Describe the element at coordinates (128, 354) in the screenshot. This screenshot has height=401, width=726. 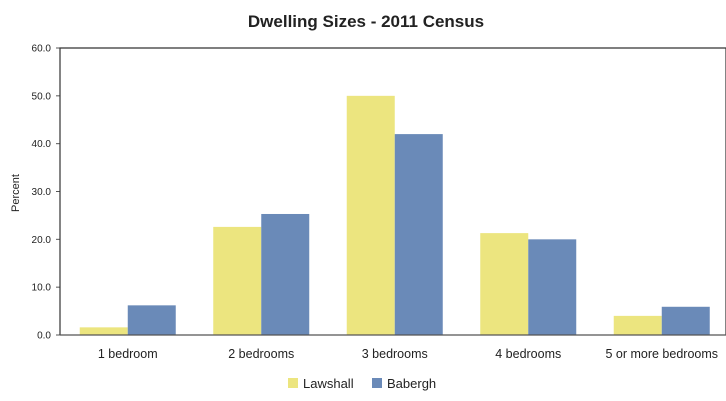
I see `x-category-label: 1 bedroom` at that location.